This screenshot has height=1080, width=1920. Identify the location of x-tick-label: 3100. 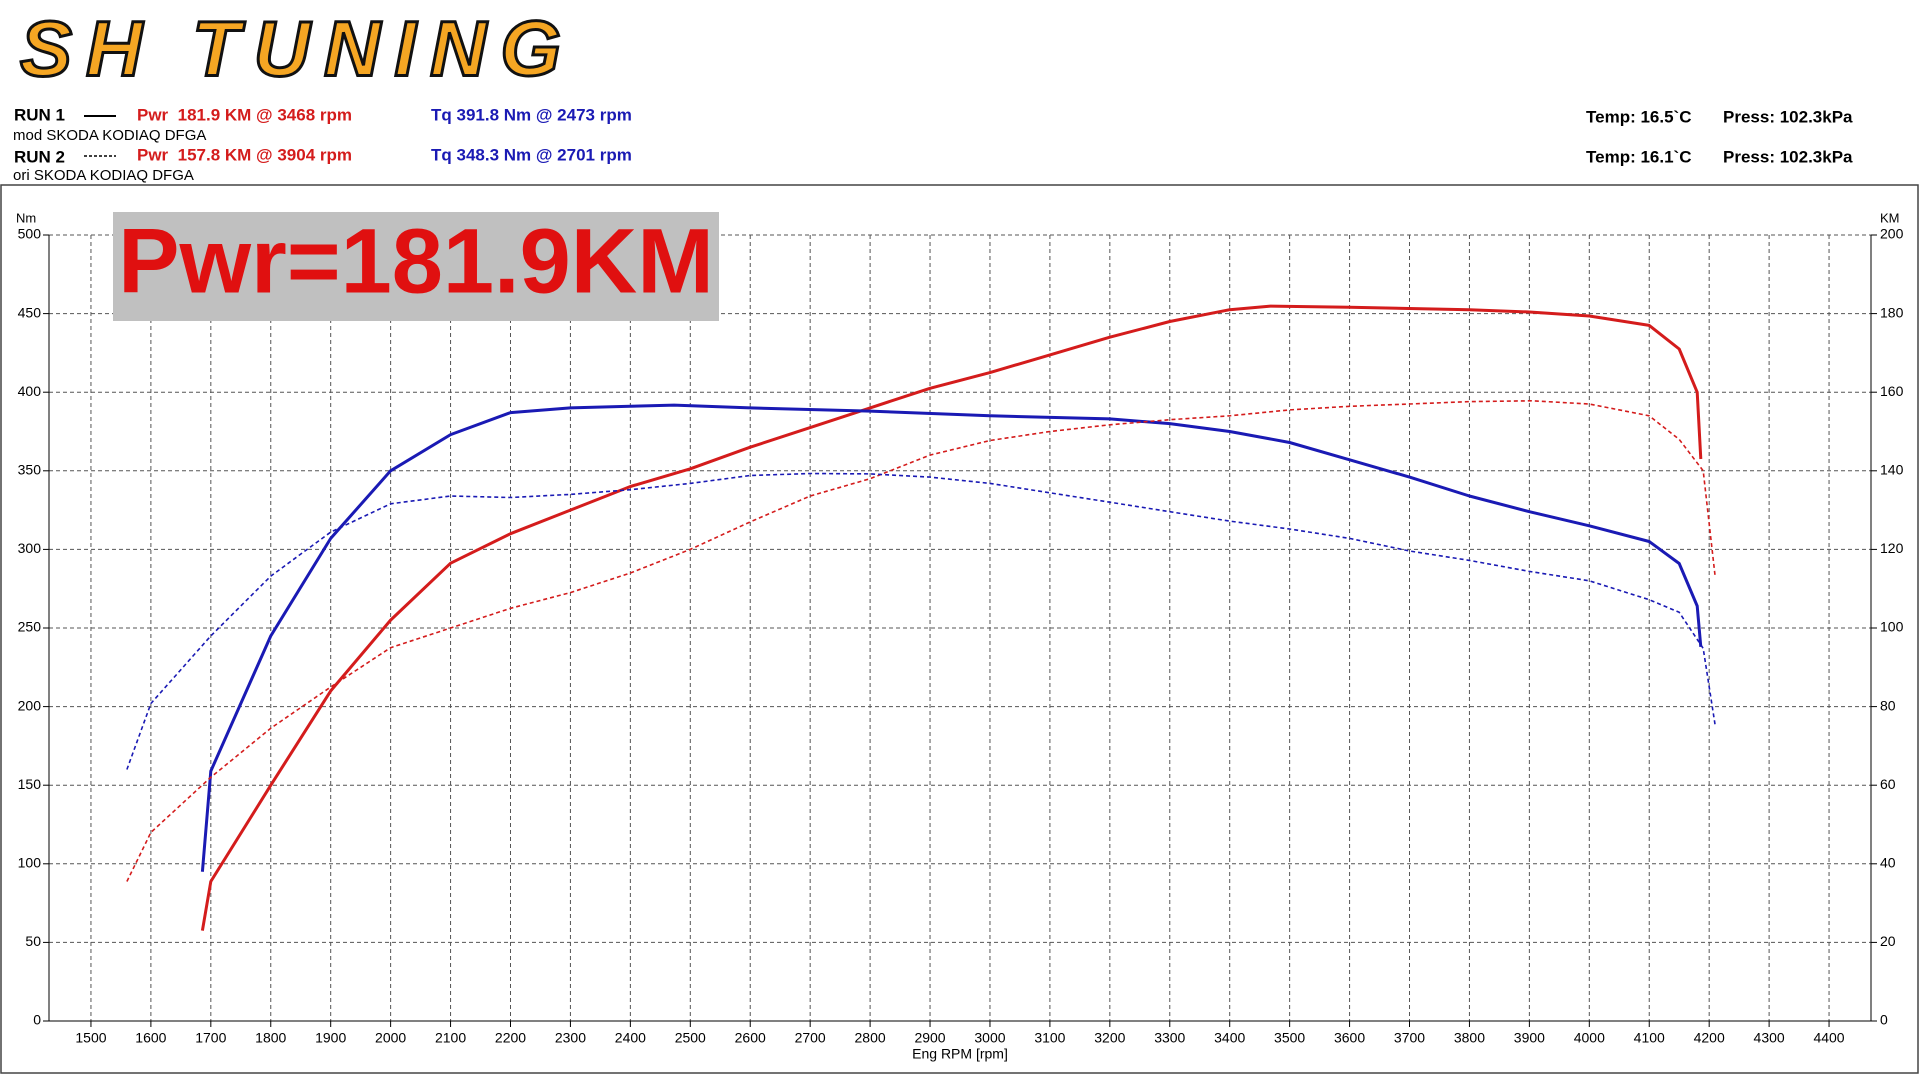
(1049, 1038).